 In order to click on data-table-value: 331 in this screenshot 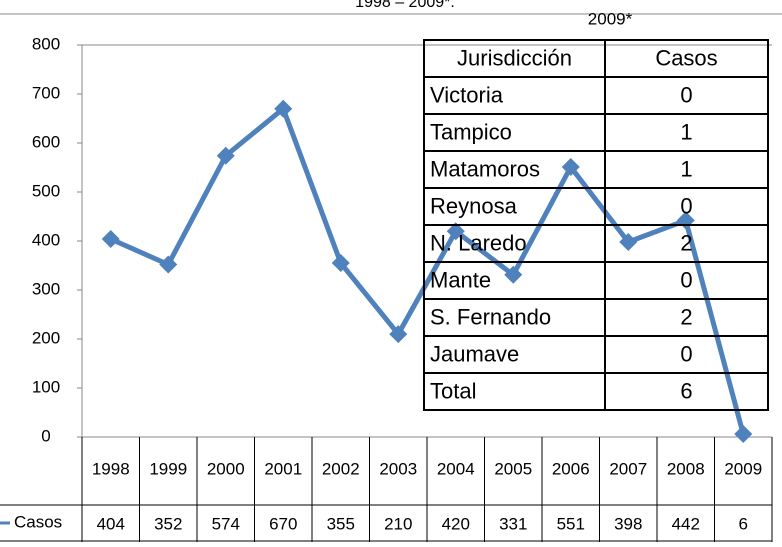, I will do `click(513, 523)`.